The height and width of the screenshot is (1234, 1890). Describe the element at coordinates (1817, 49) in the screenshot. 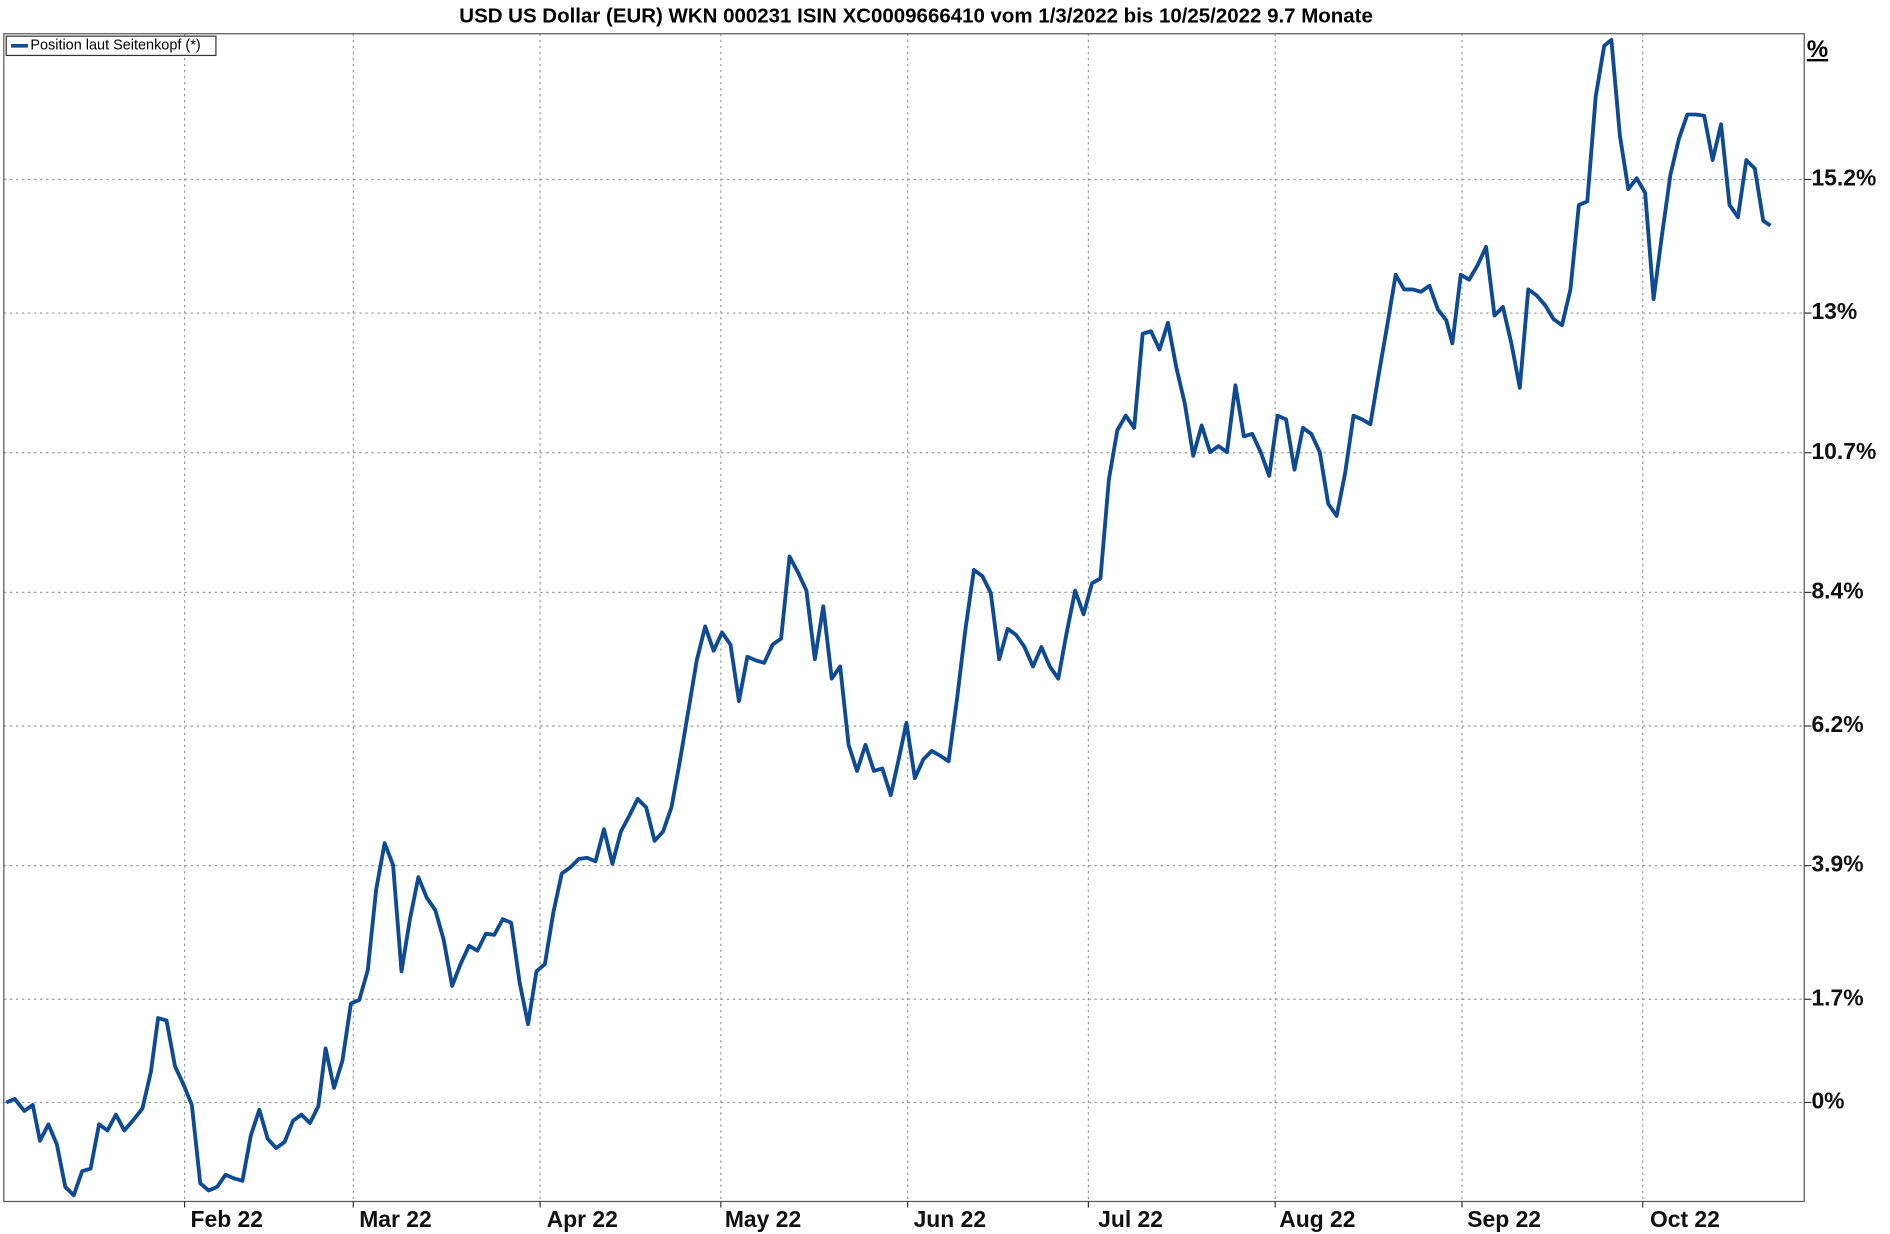

I see `y-unit: %` at that location.